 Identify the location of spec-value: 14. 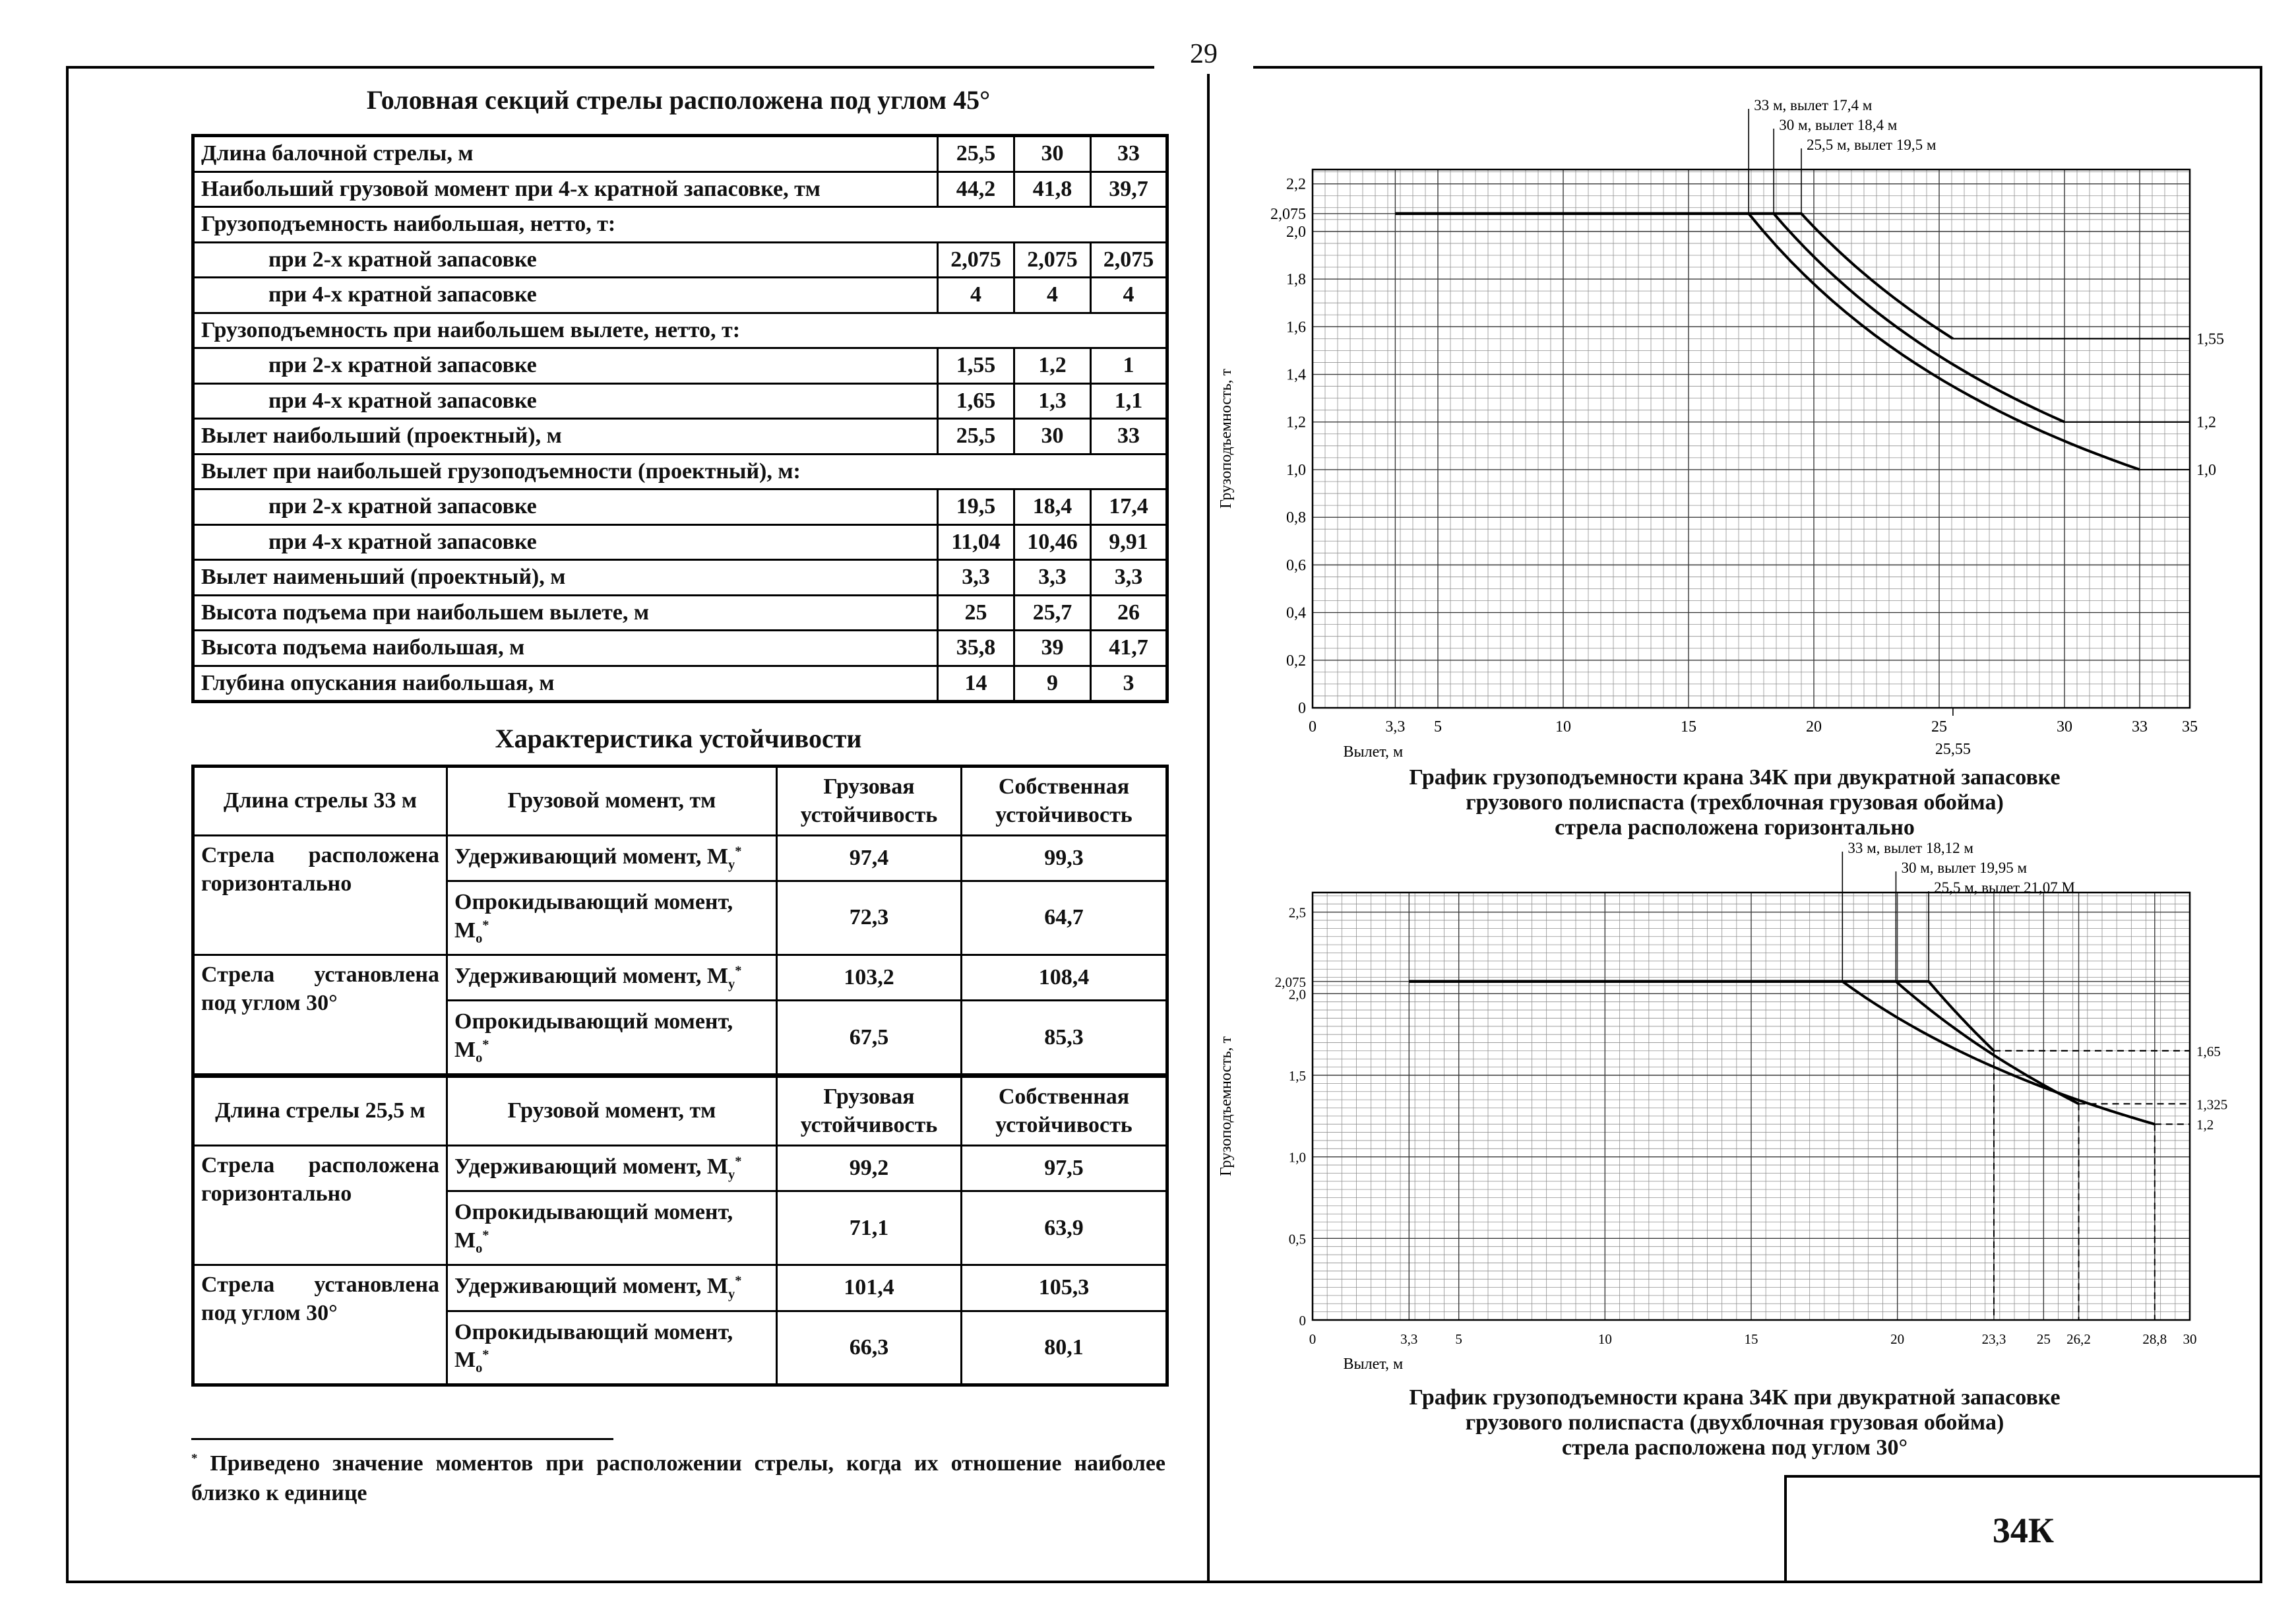
(976, 683).